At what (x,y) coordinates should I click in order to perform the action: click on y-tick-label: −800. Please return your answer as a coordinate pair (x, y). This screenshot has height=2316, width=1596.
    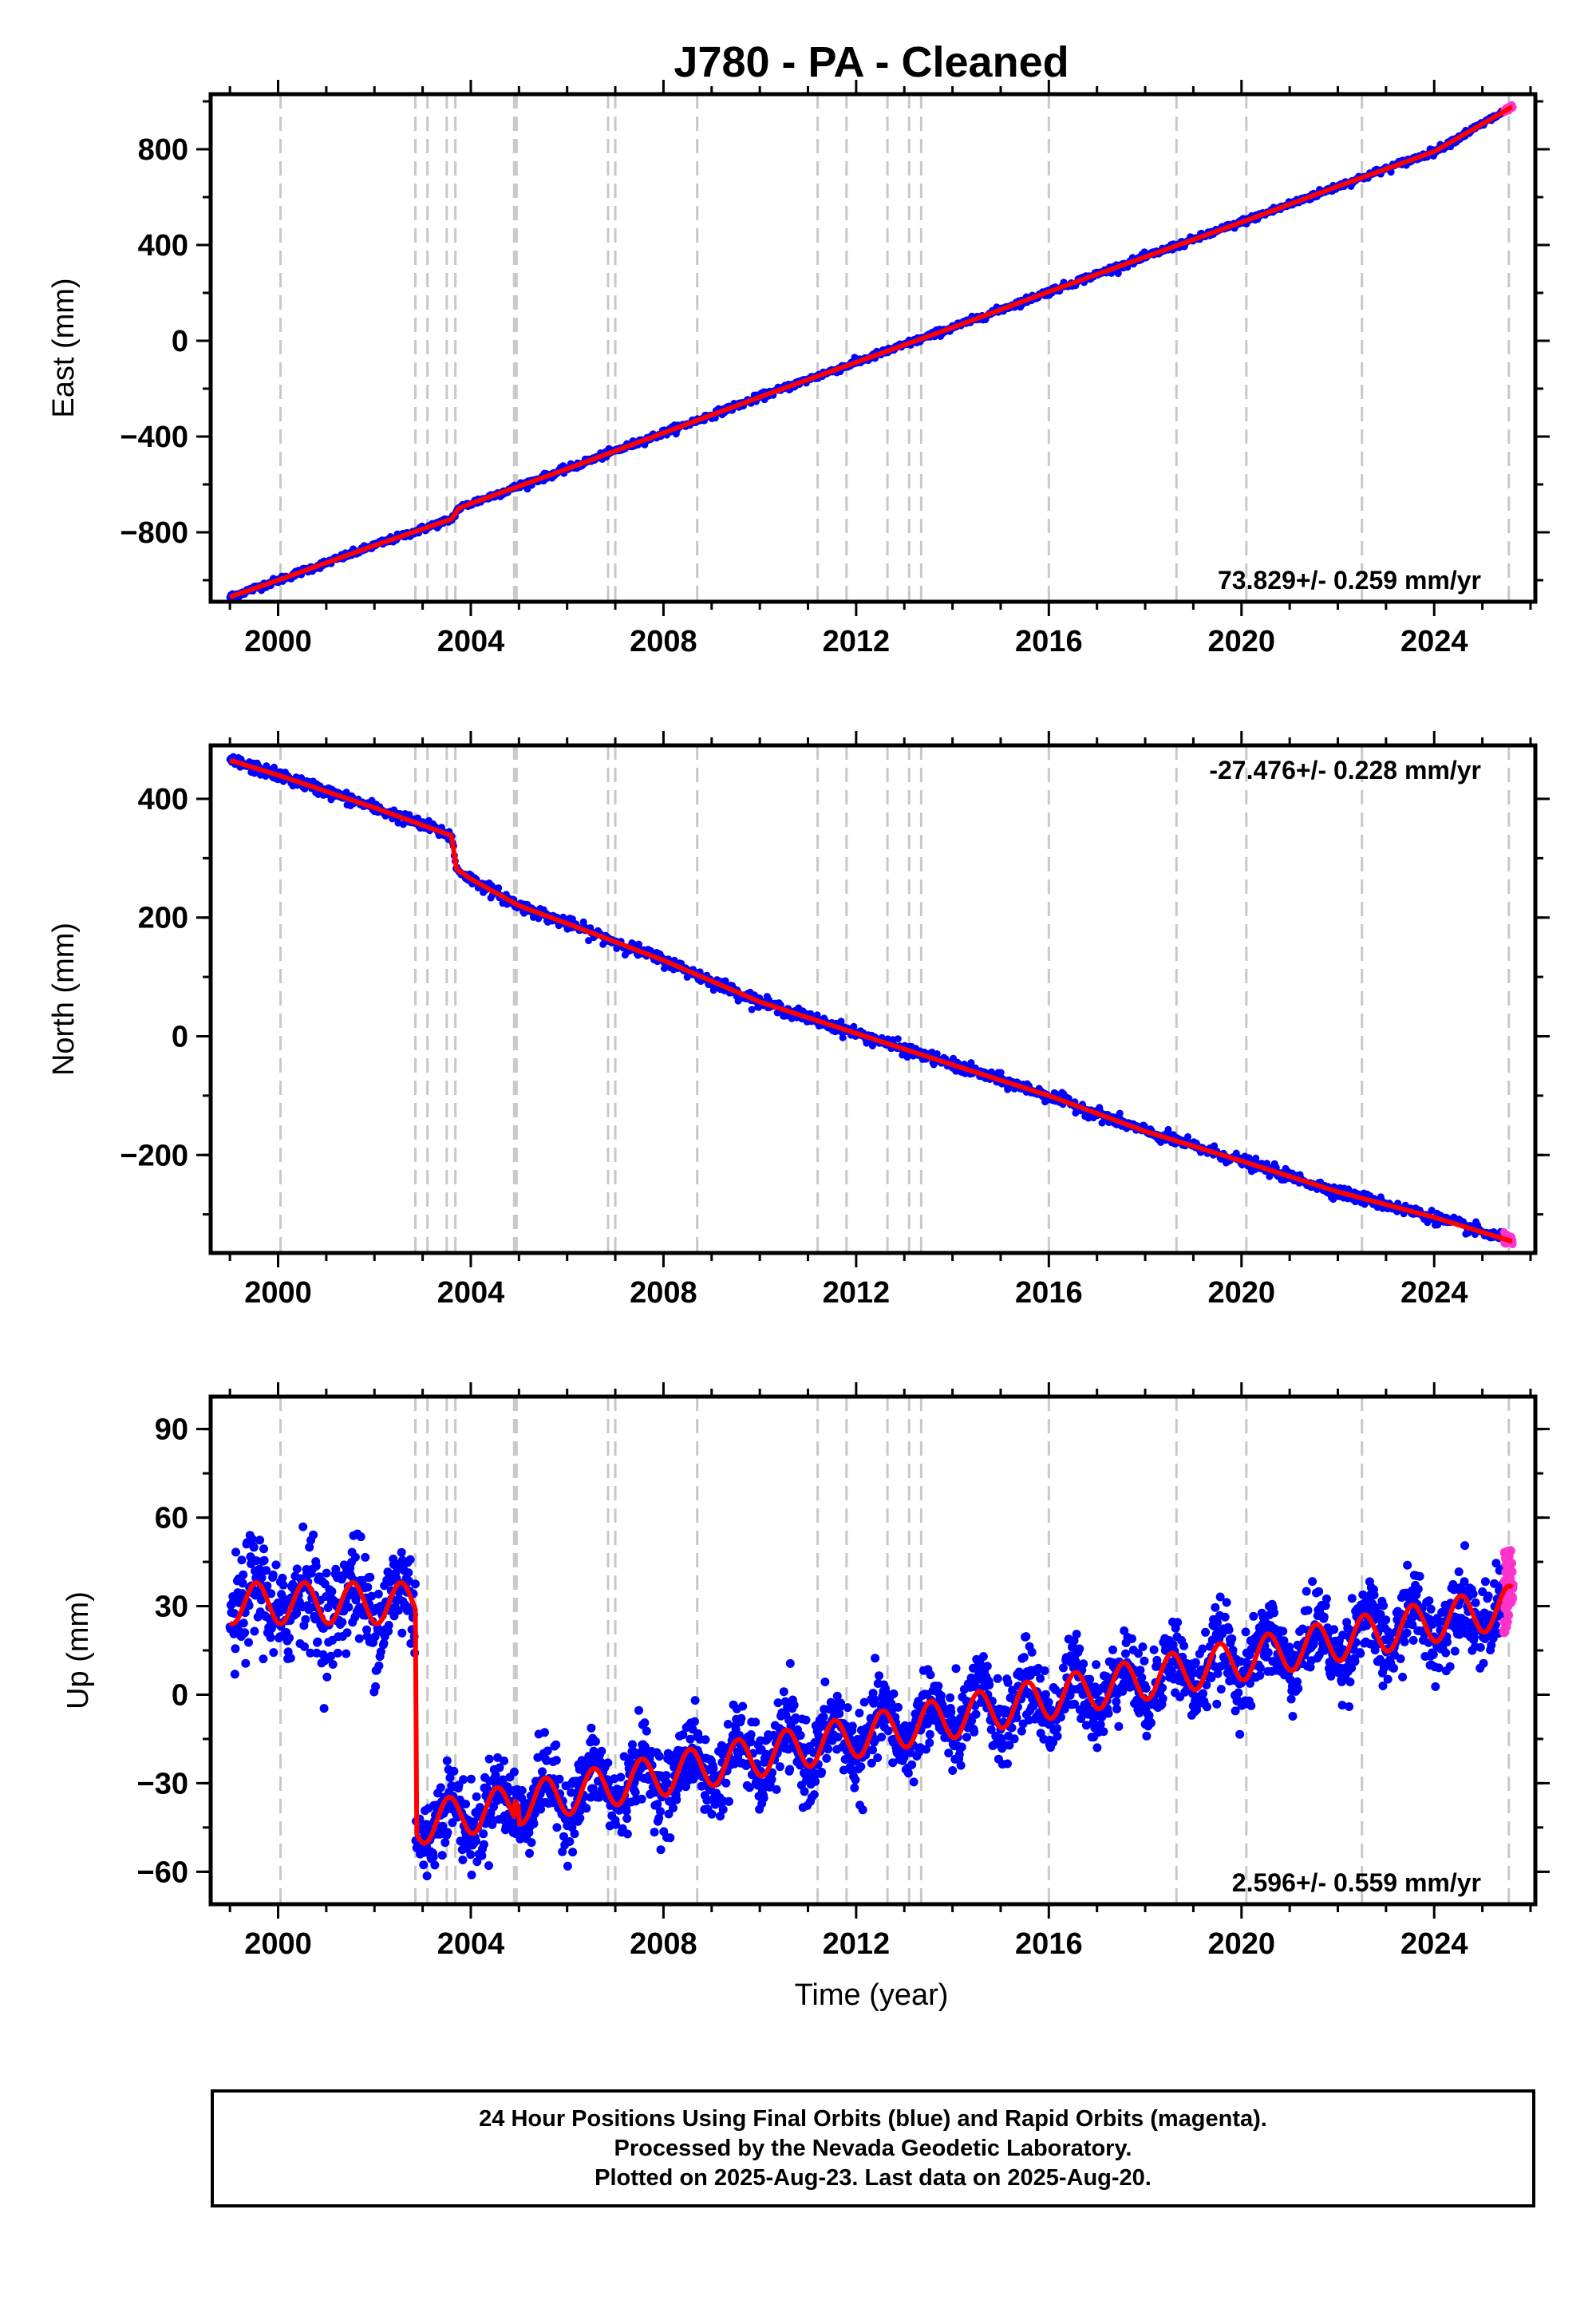
    Looking at the image, I should click on (154, 533).